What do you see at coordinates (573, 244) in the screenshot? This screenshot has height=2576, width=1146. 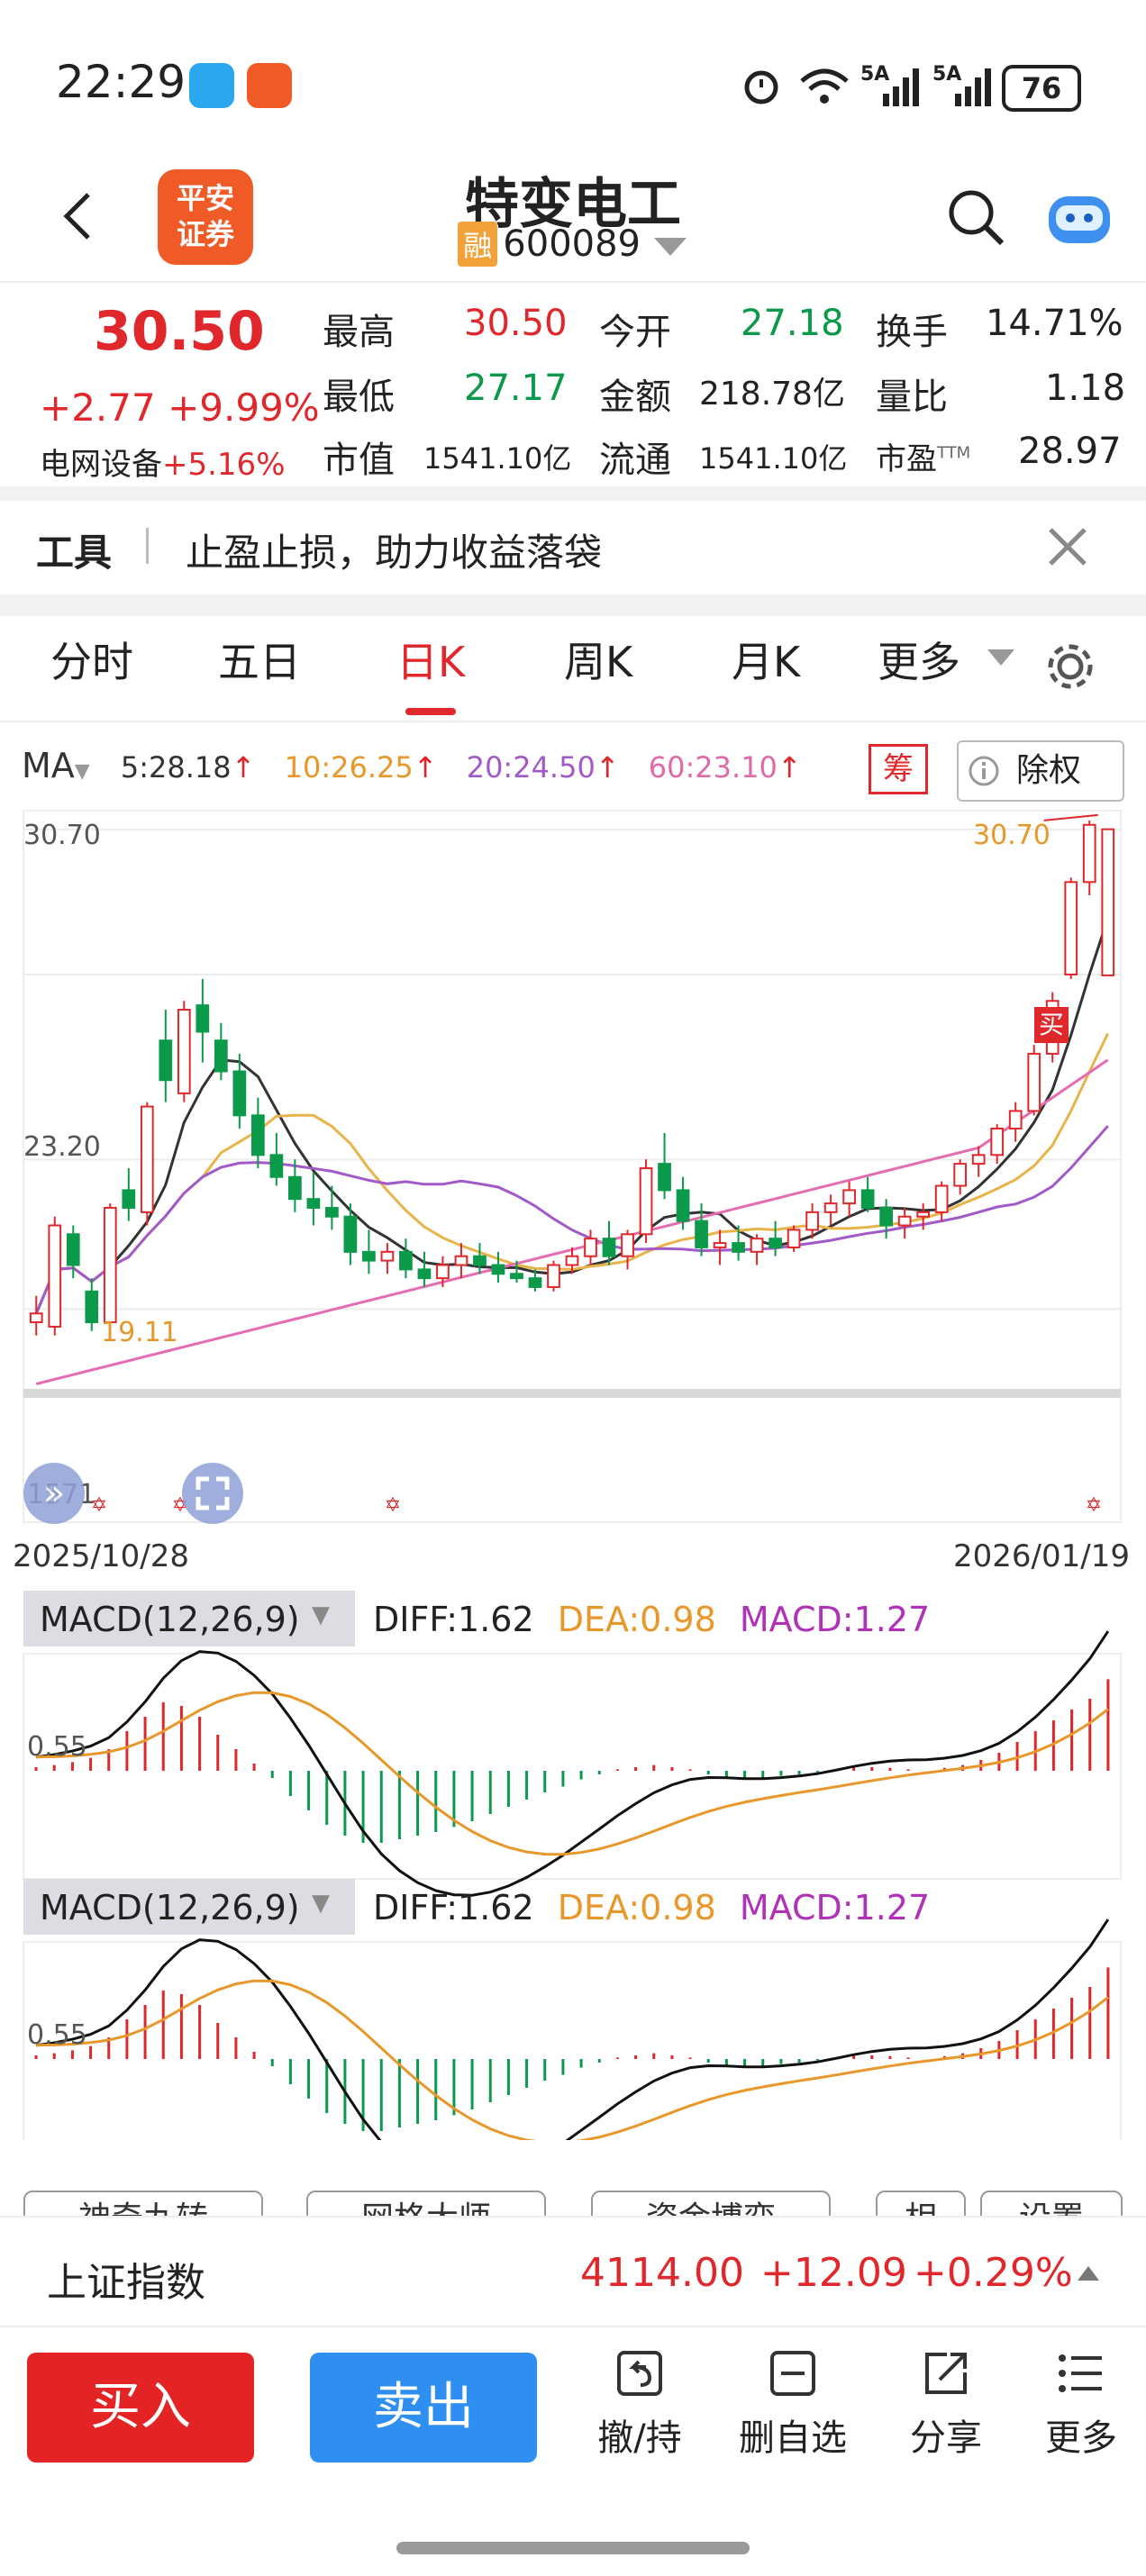 I see `stock-code-row: 融 600089` at bounding box center [573, 244].